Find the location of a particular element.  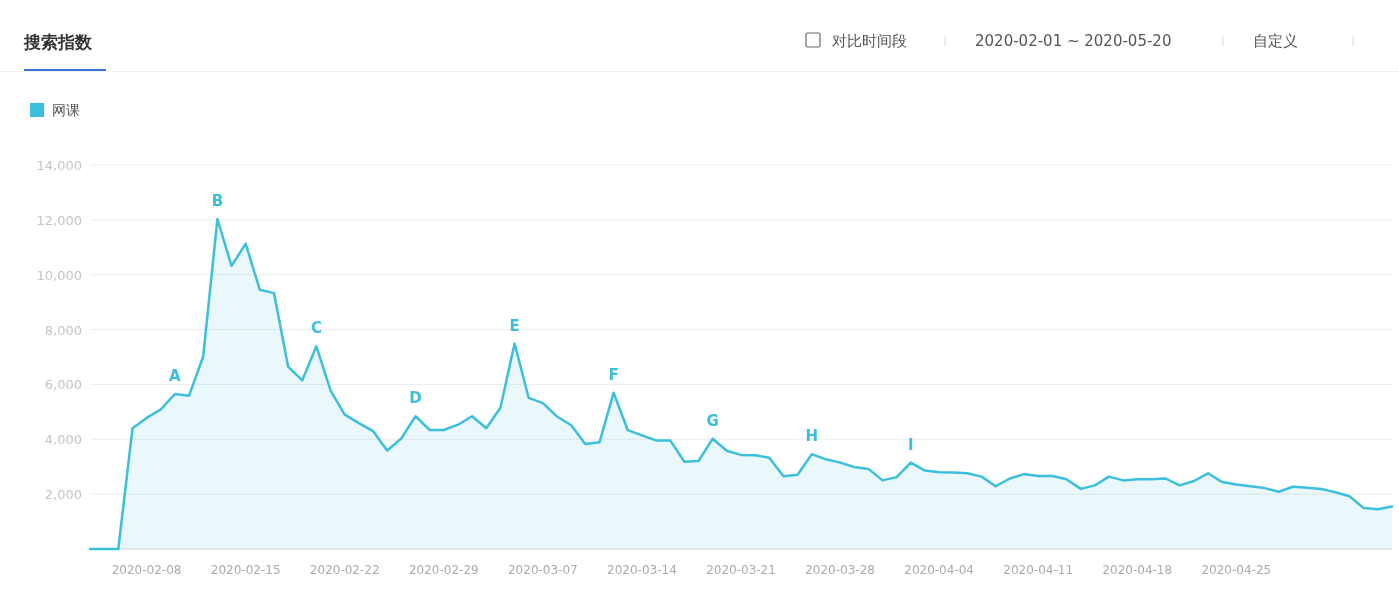

x-tick-label: 2020-04-25 is located at coordinates (1236, 570).